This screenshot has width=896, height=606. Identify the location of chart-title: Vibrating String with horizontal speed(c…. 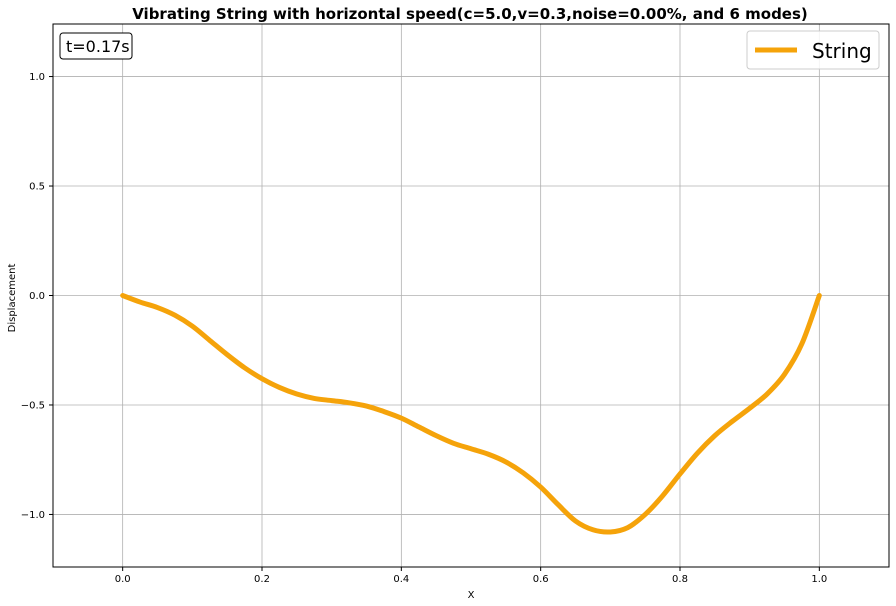
(470, 14).